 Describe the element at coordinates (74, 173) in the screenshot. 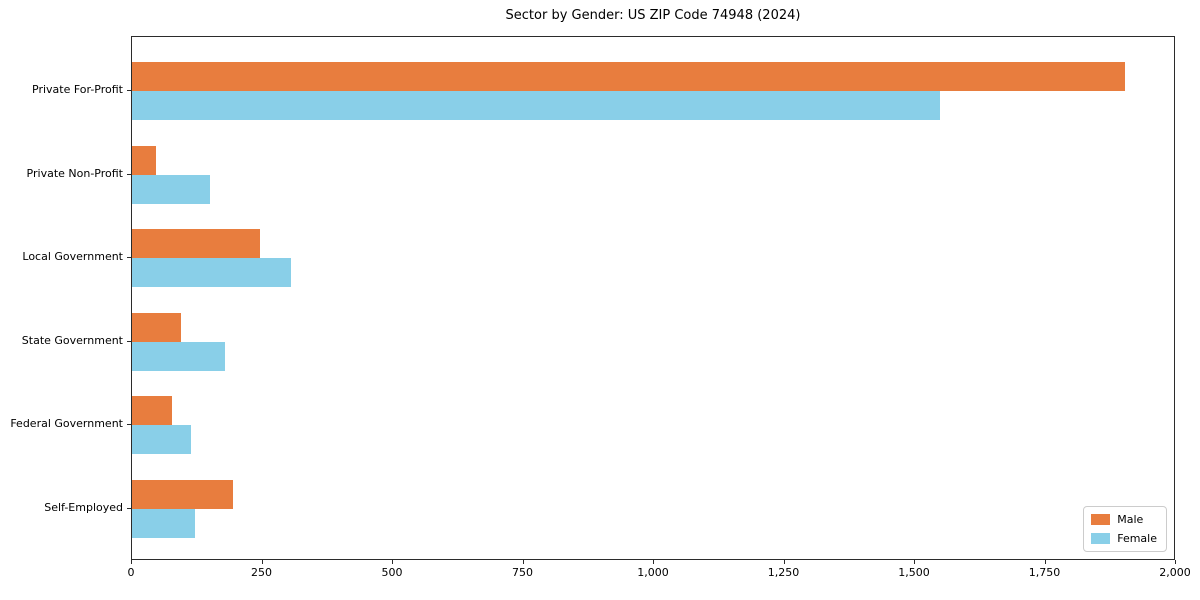

I see `y-tick-label-private-non-profit: Private Non-Profit` at that location.